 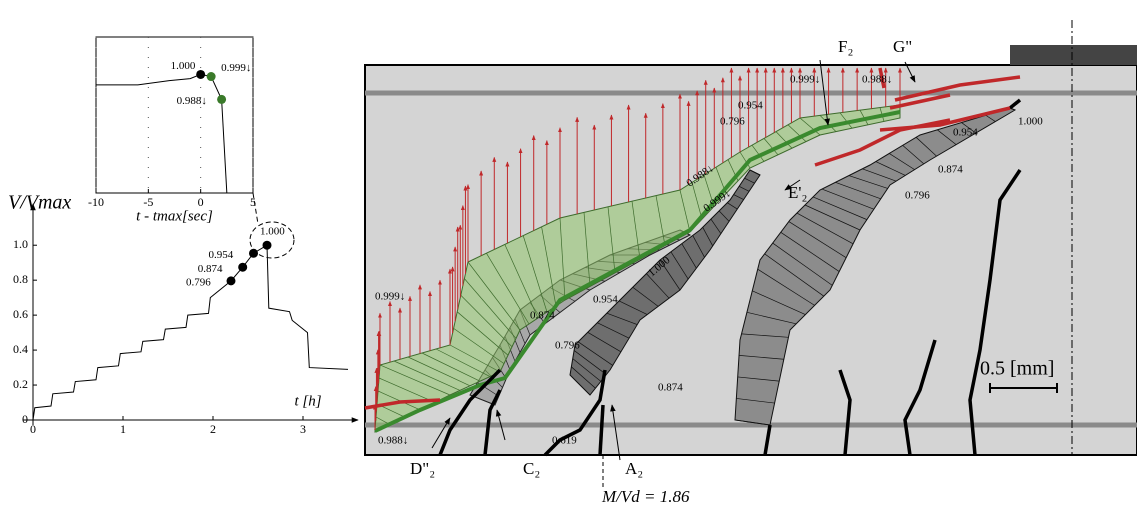 What do you see at coordinates (531, 468) in the screenshot?
I see `label: C₂` at bounding box center [531, 468].